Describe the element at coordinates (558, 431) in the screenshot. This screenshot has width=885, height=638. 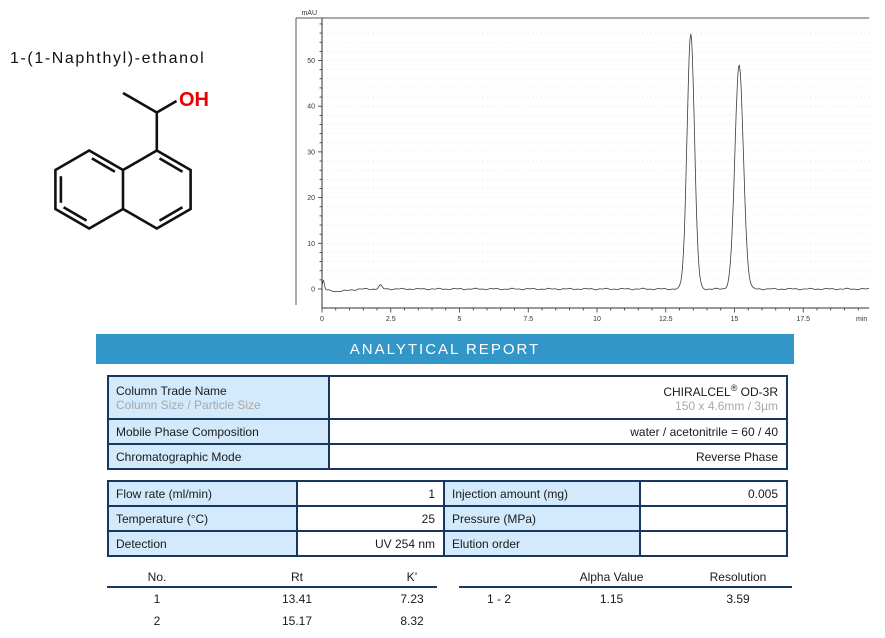
I see `mobile-phase-value: water / acetonitrile = 60 / 40` at that location.